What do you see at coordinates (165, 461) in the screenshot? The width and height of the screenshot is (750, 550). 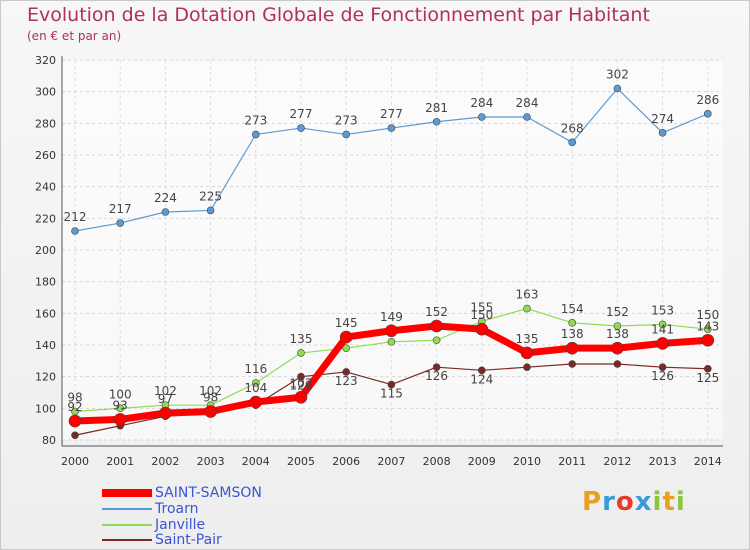 I see `x-tick-label: 2002` at bounding box center [165, 461].